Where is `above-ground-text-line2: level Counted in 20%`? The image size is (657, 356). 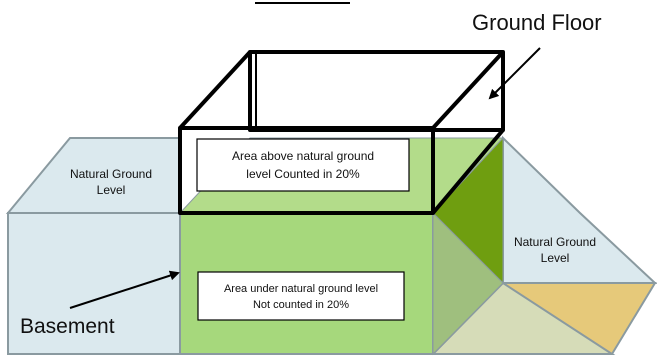
above-ground-text-line2: level Counted in 20% is located at coordinates (303, 174).